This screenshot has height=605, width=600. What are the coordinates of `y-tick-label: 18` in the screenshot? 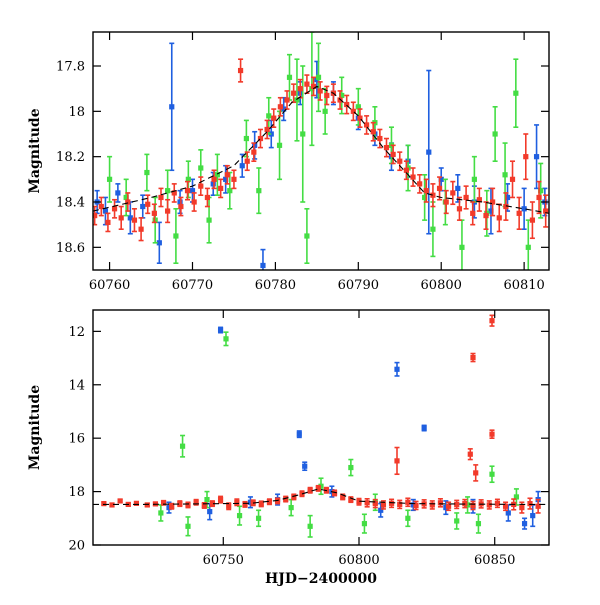 It's located at (76, 112).